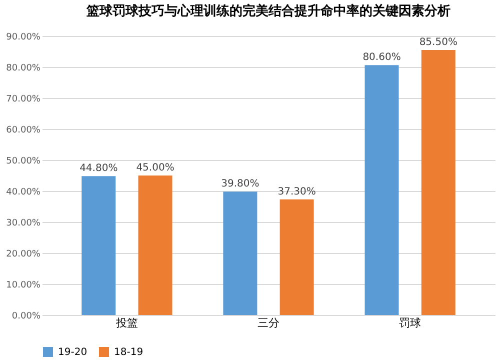  I want to click on y-tick-label: 50.00%, so click(23, 161).